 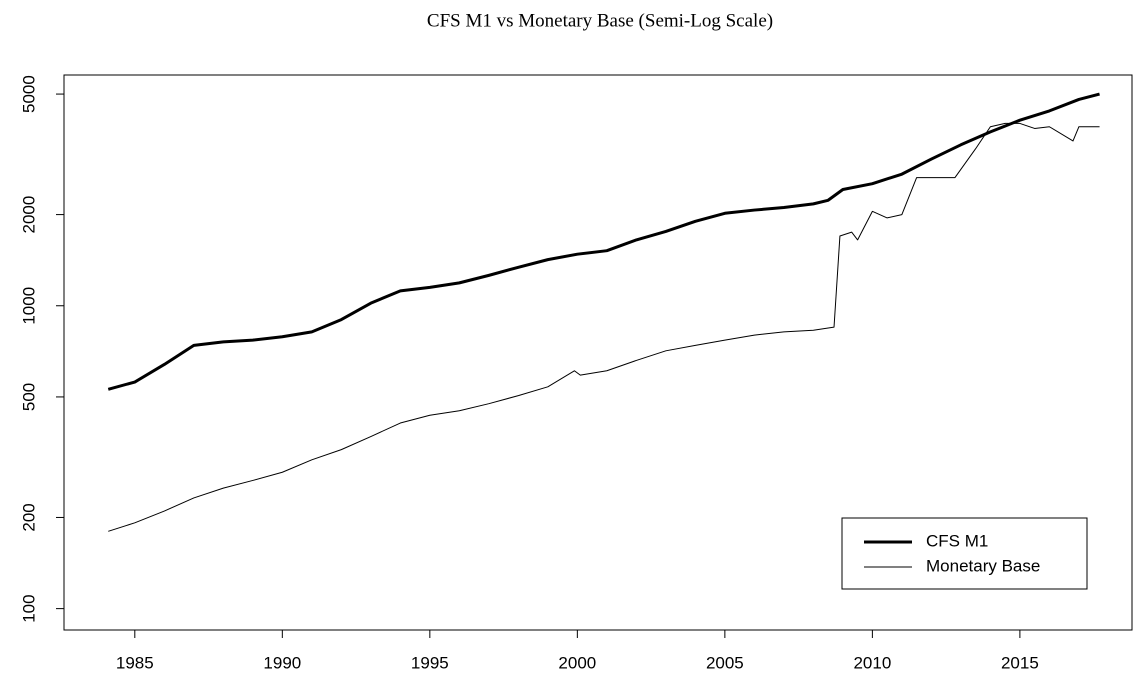 What do you see at coordinates (282, 662) in the screenshot?
I see `x-tick-label: 1990` at bounding box center [282, 662].